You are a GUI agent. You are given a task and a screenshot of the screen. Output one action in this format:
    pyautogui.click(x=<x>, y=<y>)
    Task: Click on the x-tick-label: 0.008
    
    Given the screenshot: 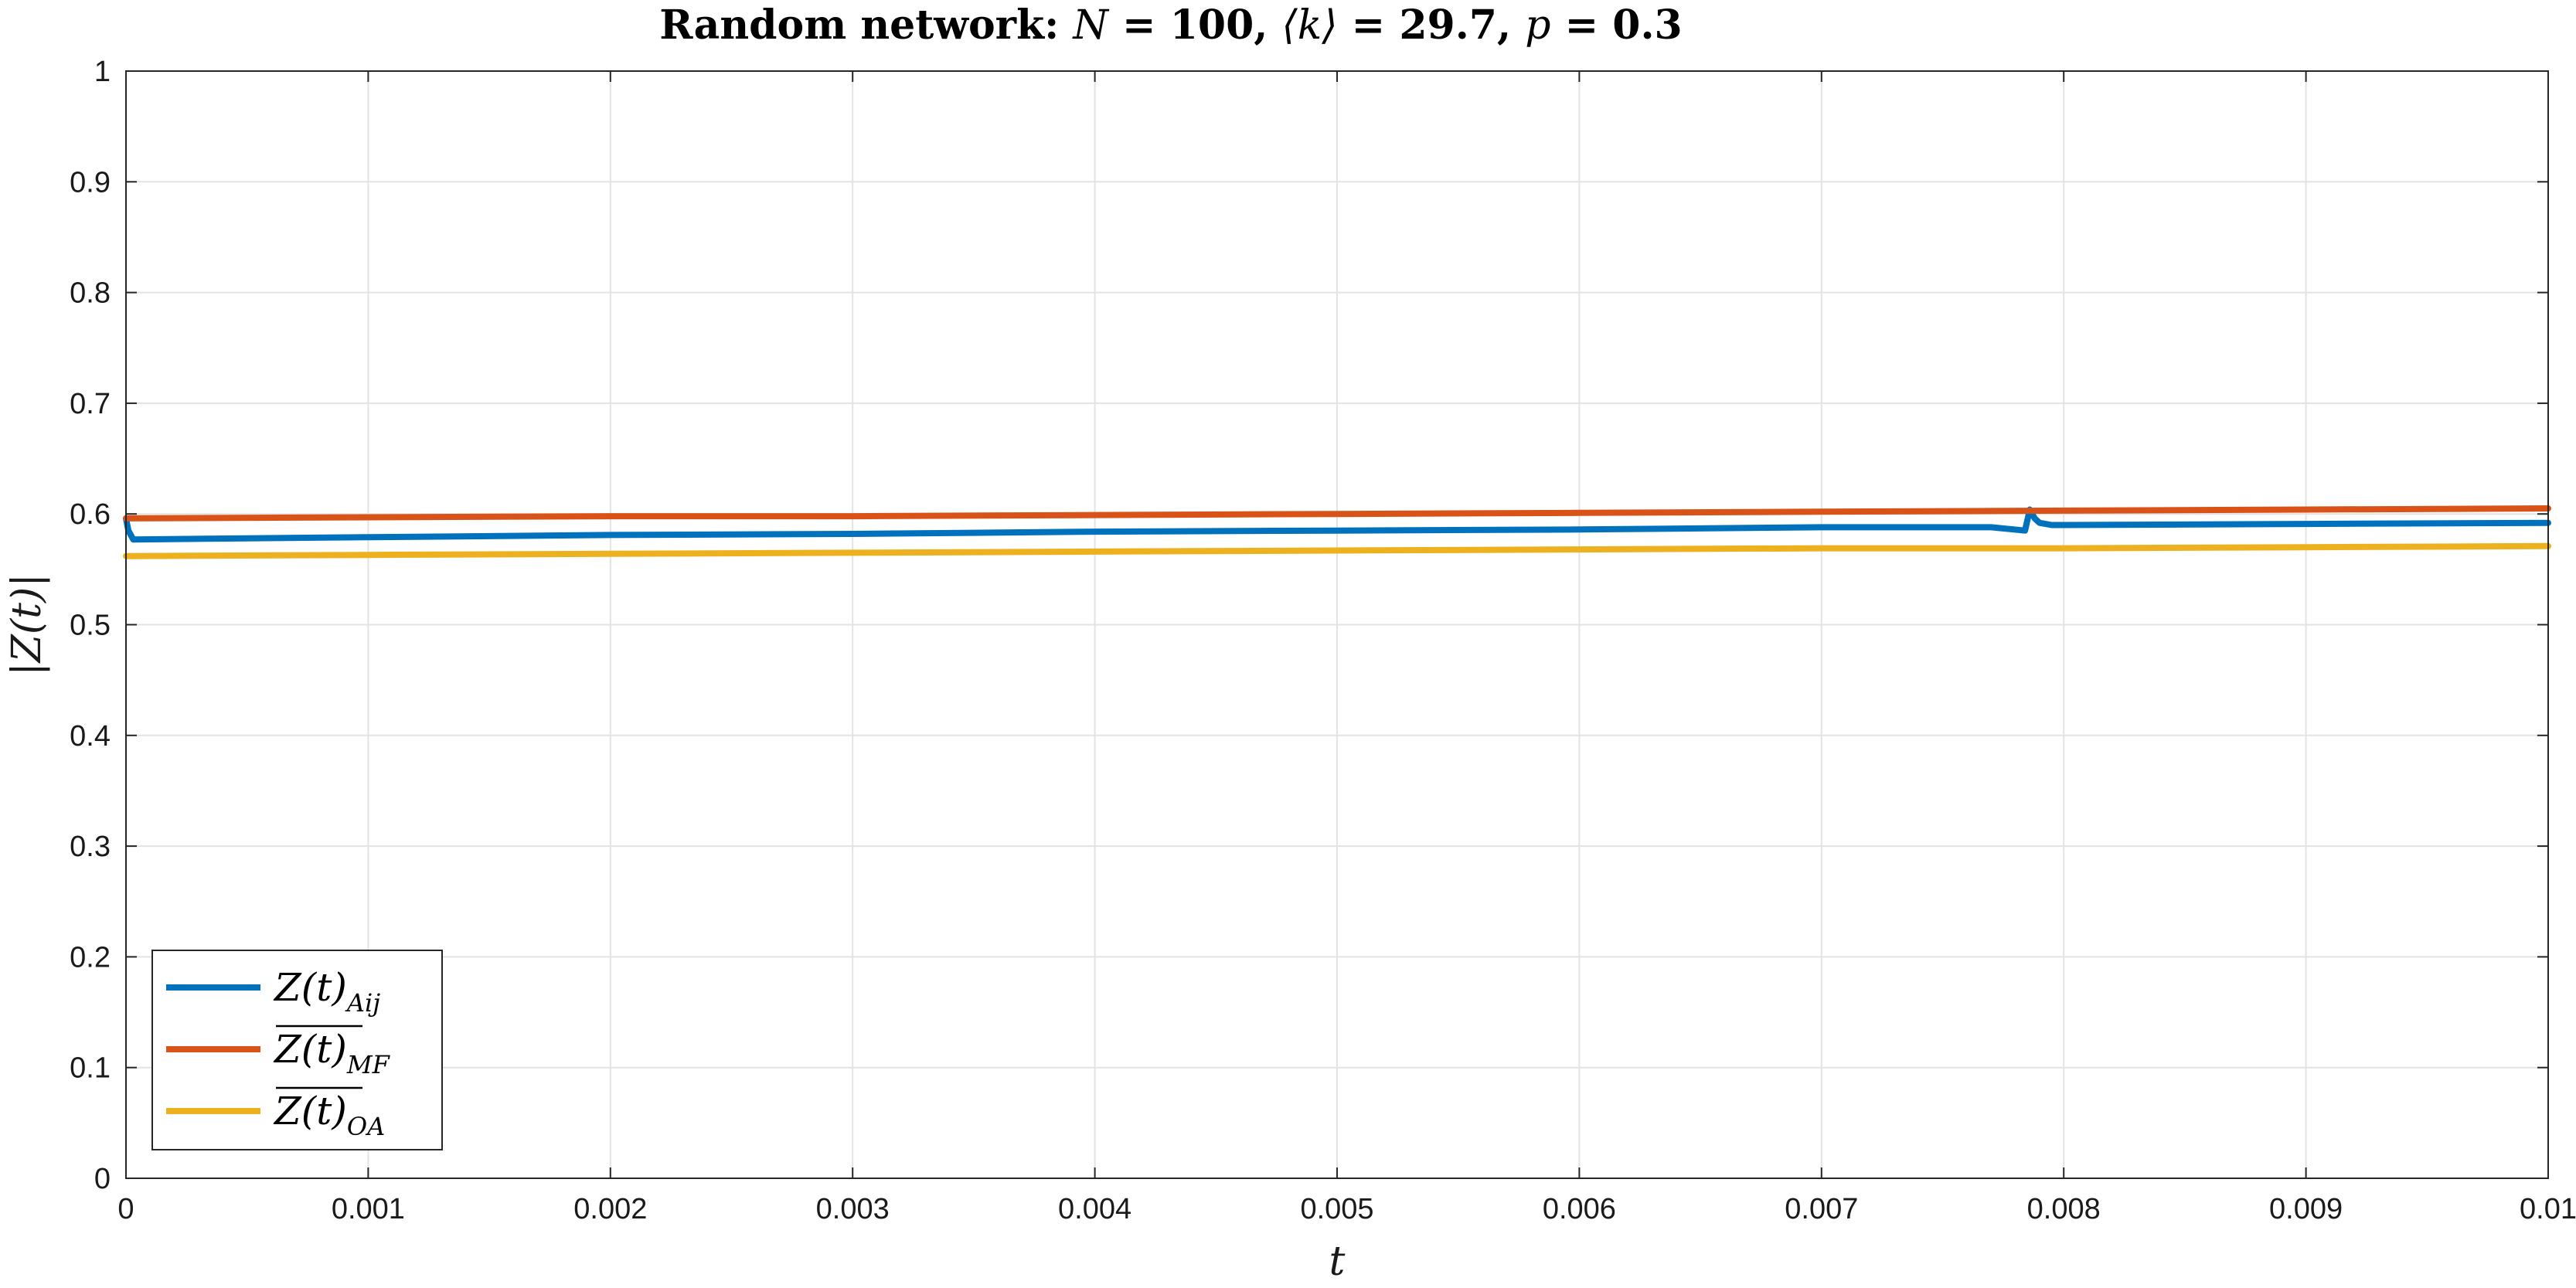 What is the action you would take?
    pyautogui.click(x=2064, y=1209)
    